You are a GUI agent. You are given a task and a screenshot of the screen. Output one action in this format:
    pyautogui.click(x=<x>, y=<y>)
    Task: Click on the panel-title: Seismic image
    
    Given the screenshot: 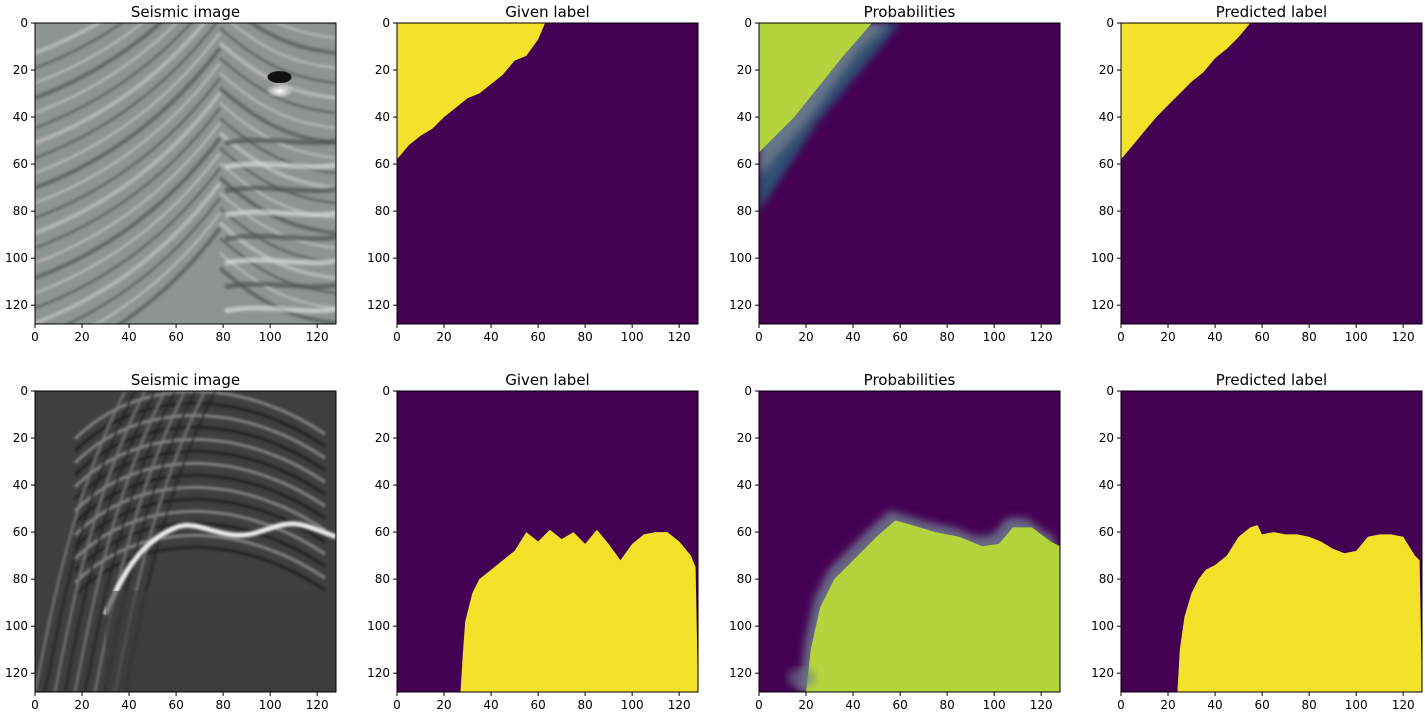 What is the action you would take?
    pyautogui.click(x=185, y=380)
    